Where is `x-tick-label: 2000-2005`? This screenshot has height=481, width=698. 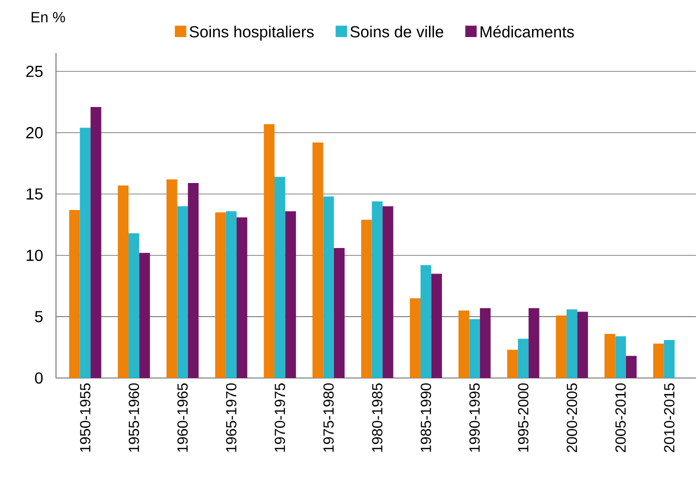 x-tick-label: 2000-2005 is located at coordinates (572, 417).